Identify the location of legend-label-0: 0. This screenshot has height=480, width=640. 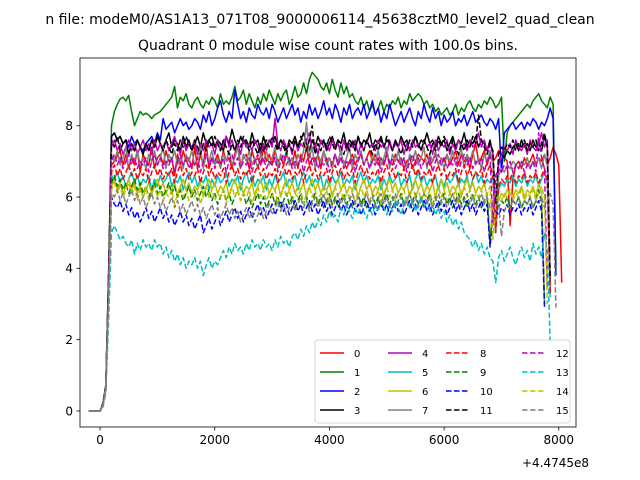
(357, 354).